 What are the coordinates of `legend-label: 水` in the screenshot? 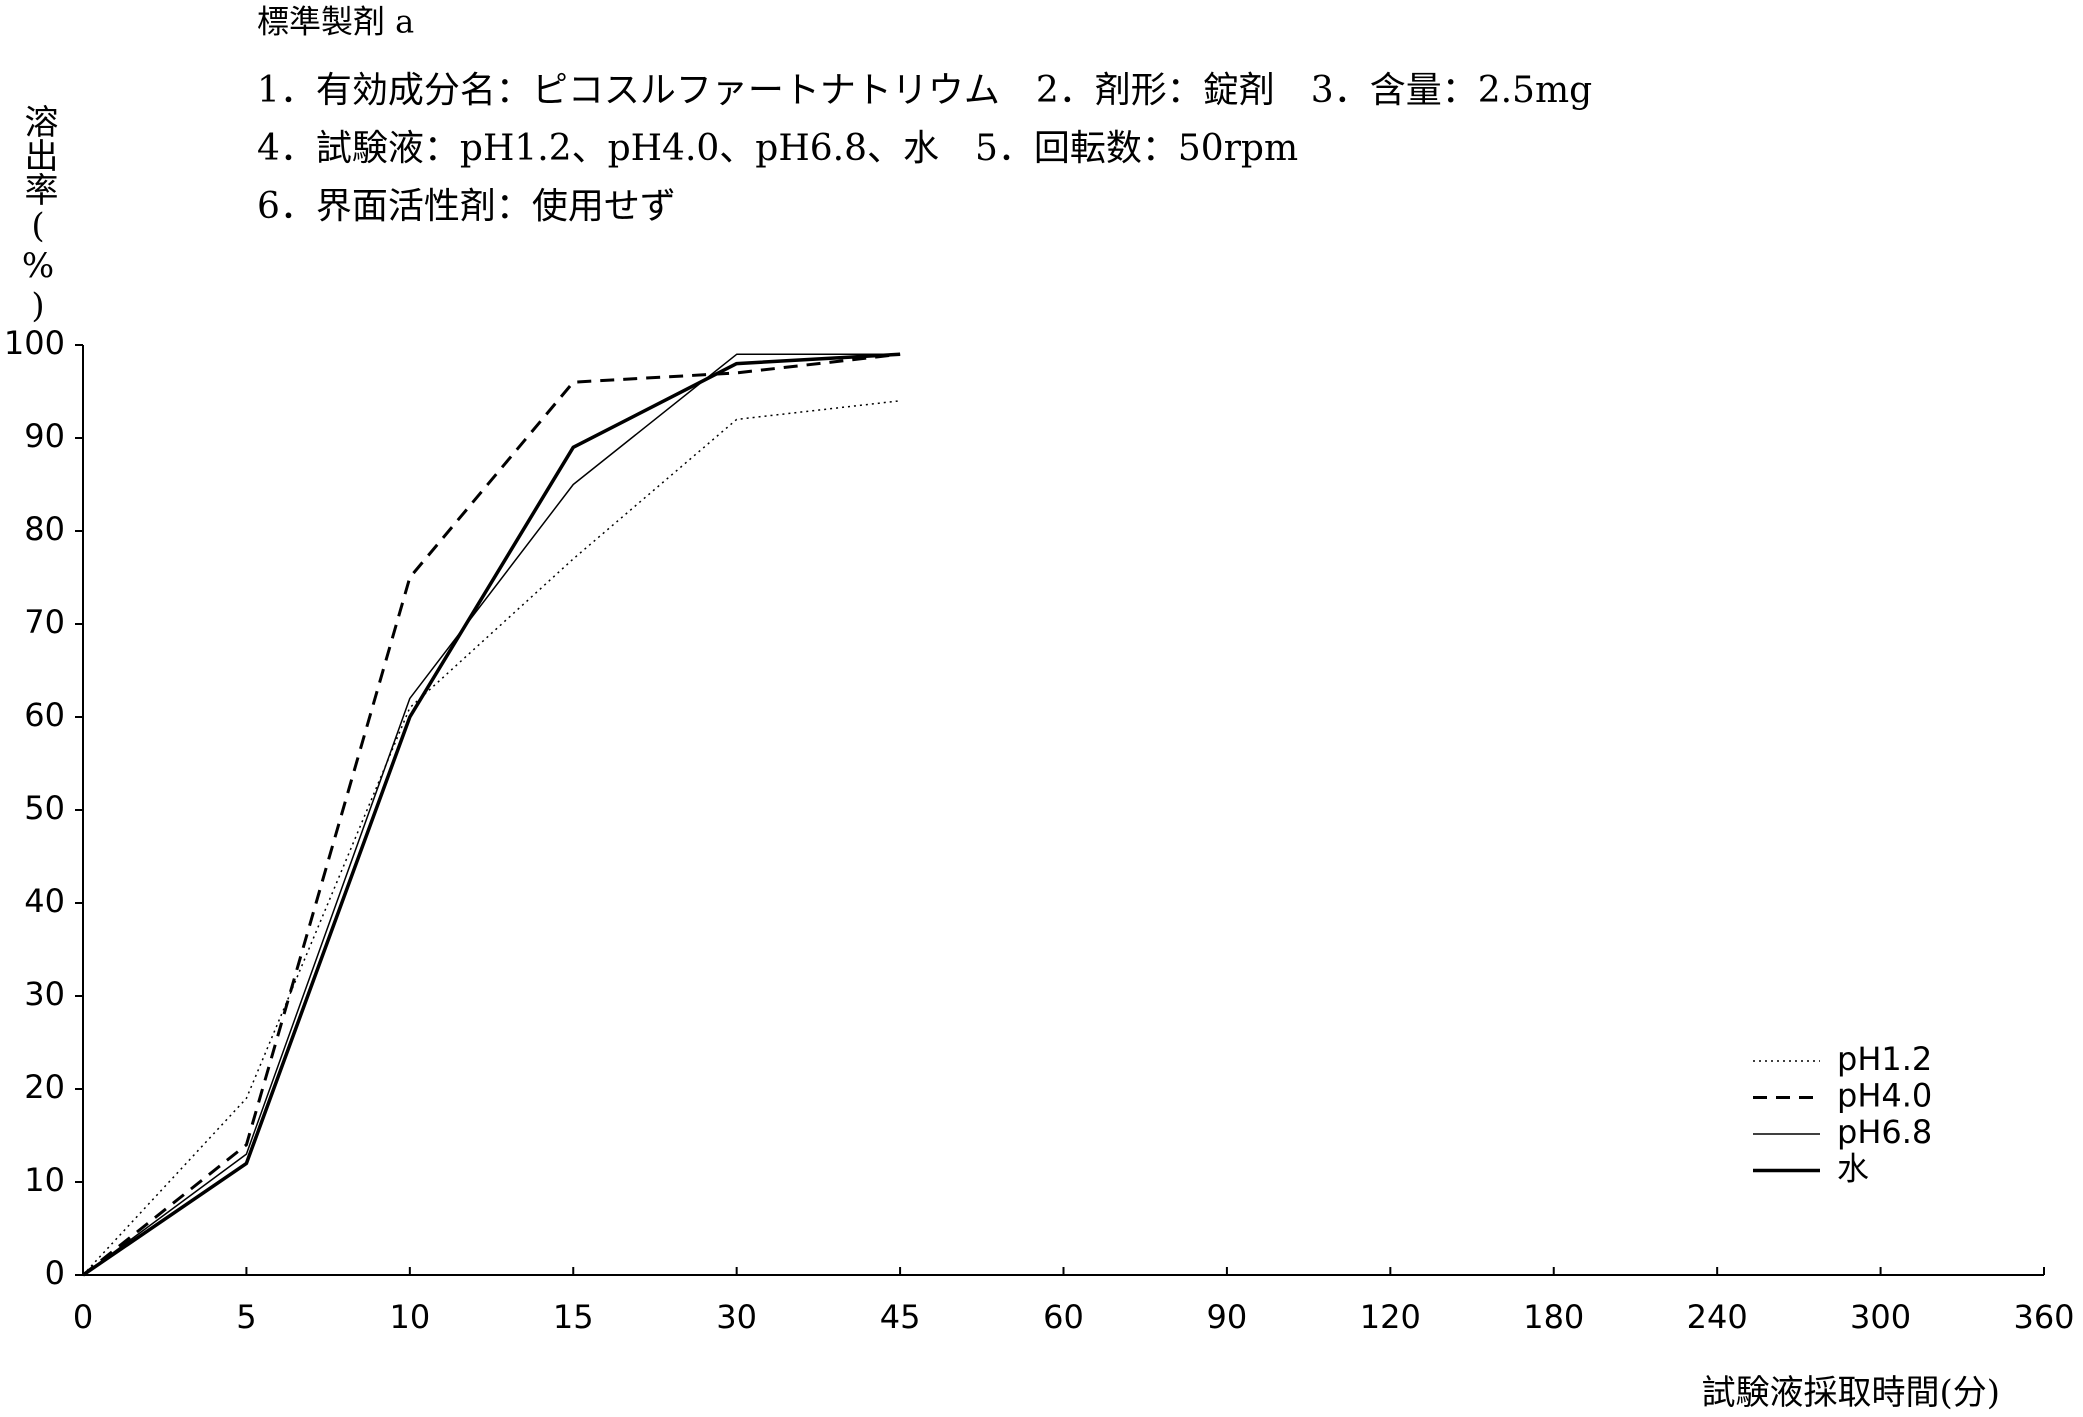 It's located at (1853, 1169).